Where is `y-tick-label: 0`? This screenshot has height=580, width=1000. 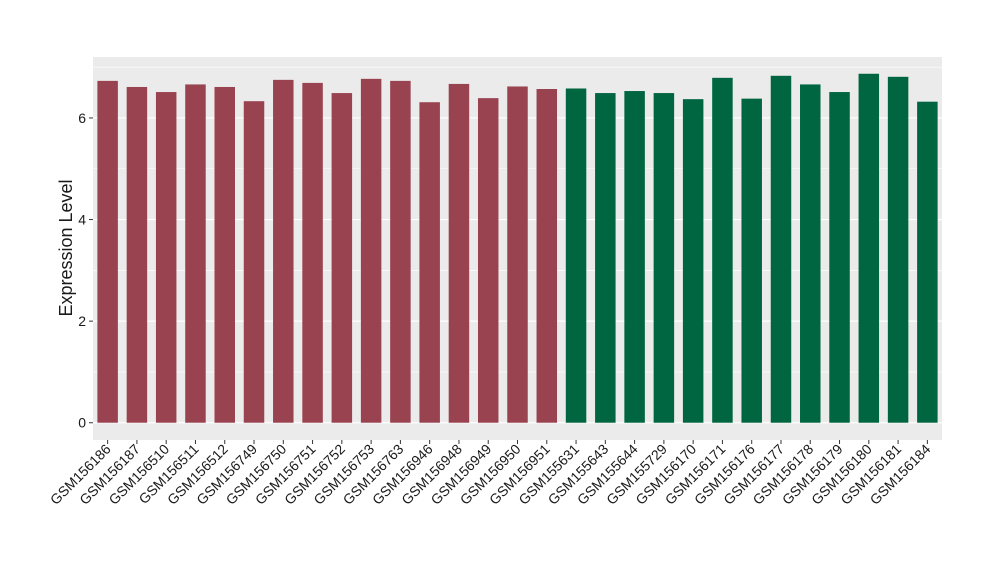 y-tick-label: 0 is located at coordinates (82, 423).